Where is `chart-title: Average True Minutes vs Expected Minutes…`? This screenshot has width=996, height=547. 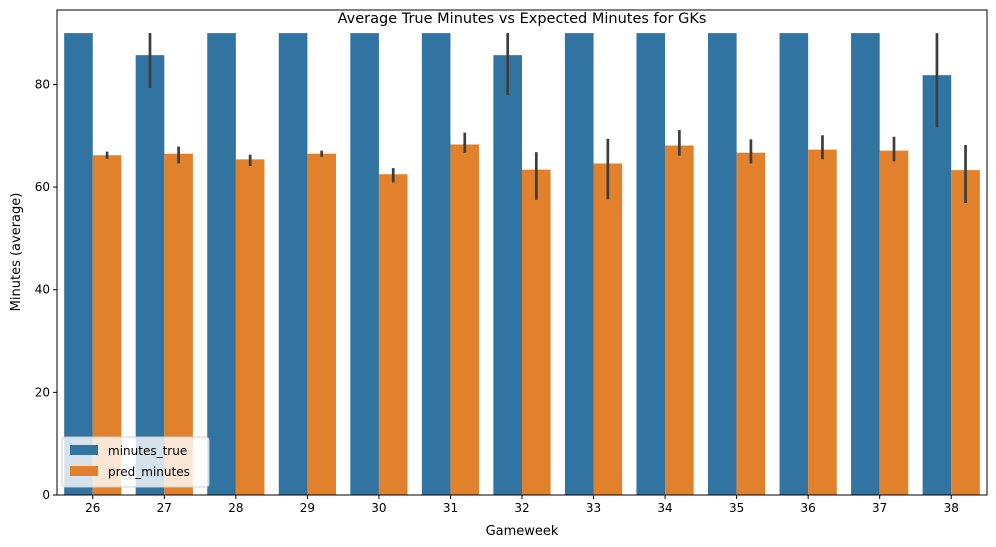 chart-title: Average True Minutes vs Expected Minutes… is located at coordinates (522, 19).